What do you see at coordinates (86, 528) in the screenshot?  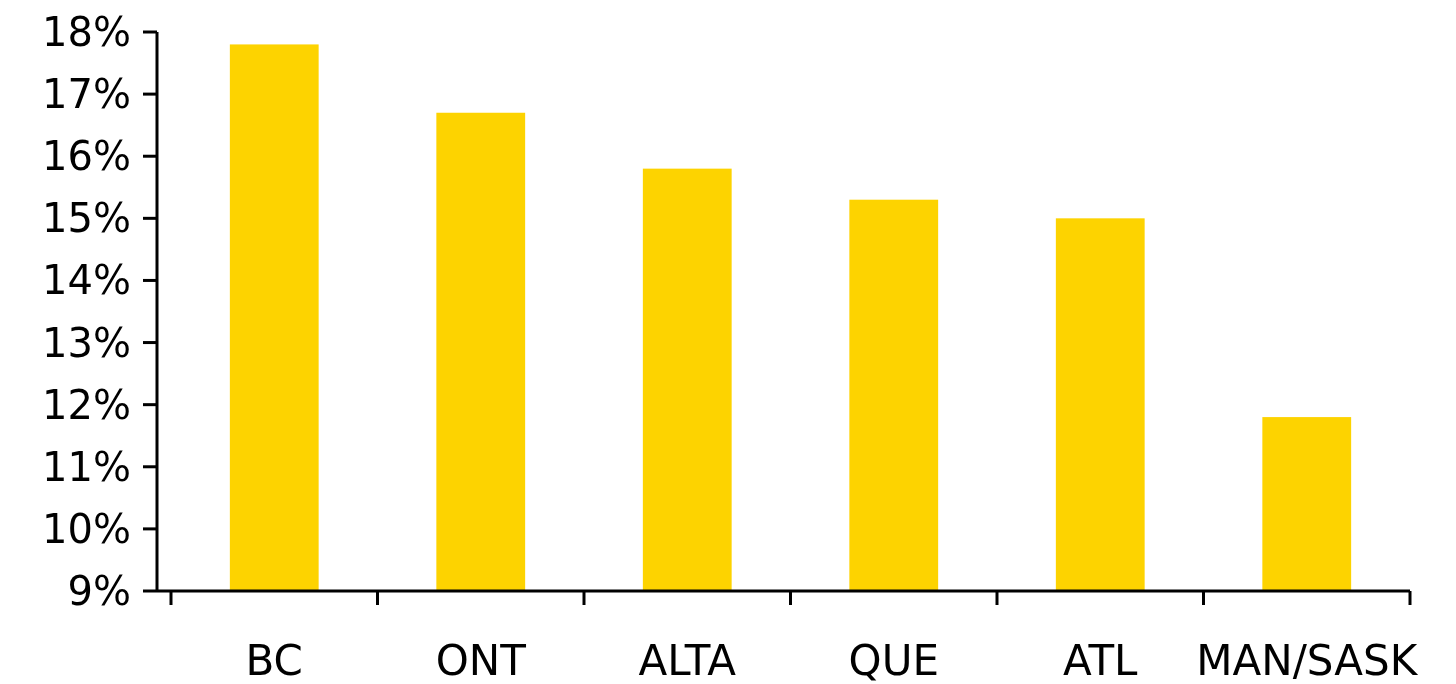 I see `y-tick-label: 10%` at bounding box center [86, 528].